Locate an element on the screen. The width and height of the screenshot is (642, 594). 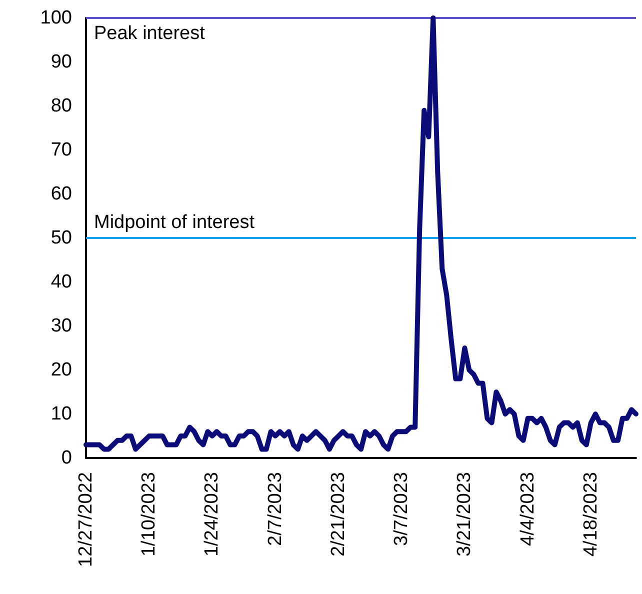
y-tick-label: 80 is located at coordinates (61, 106).